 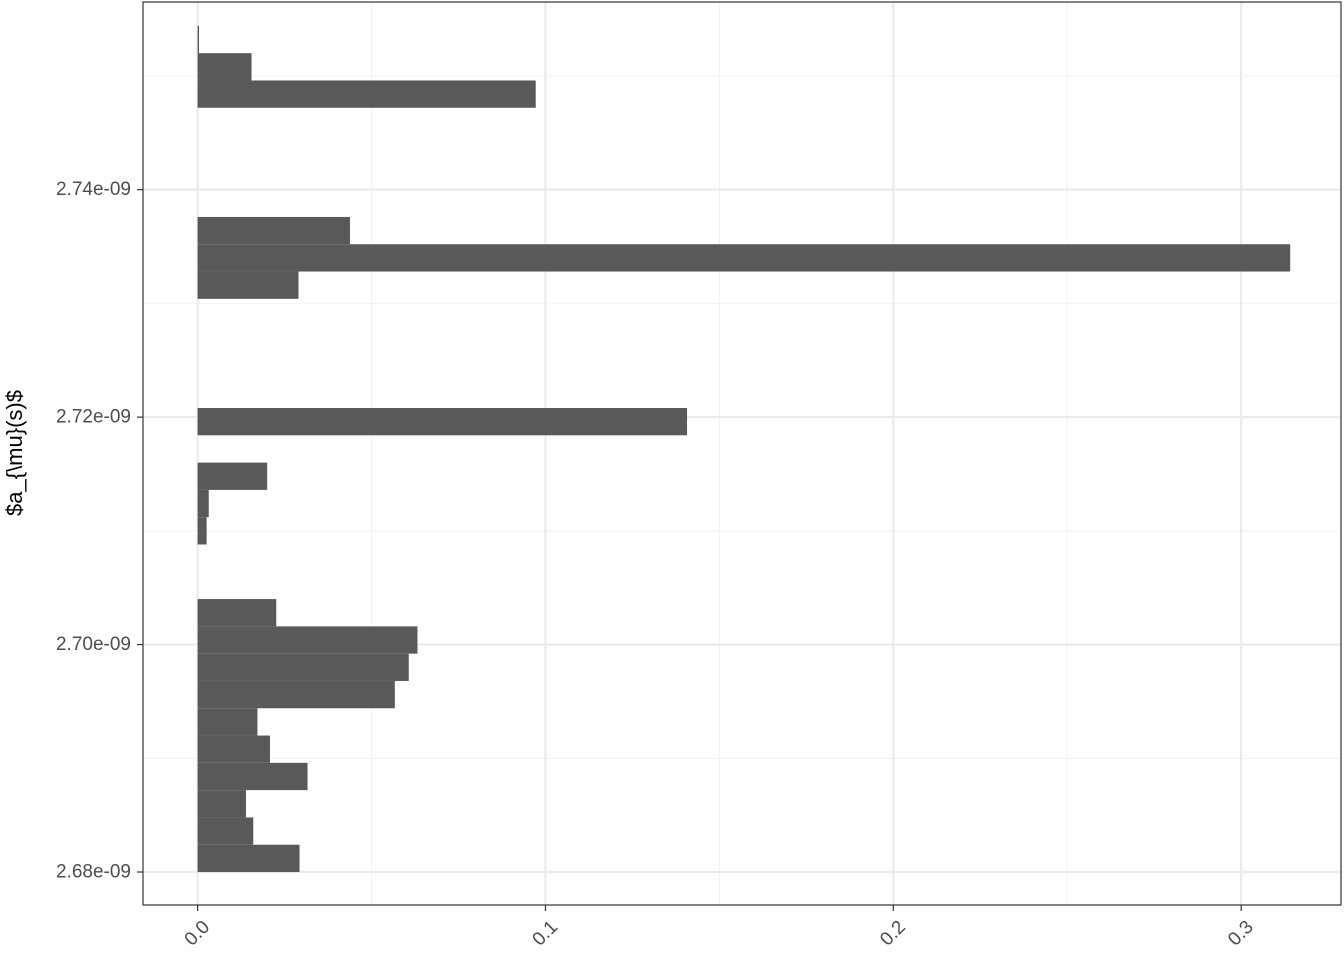 What do you see at coordinates (93, 417) in the screenshot?
I see `y-tick-label: 2.72e-09` at bounding box center [93, 417].